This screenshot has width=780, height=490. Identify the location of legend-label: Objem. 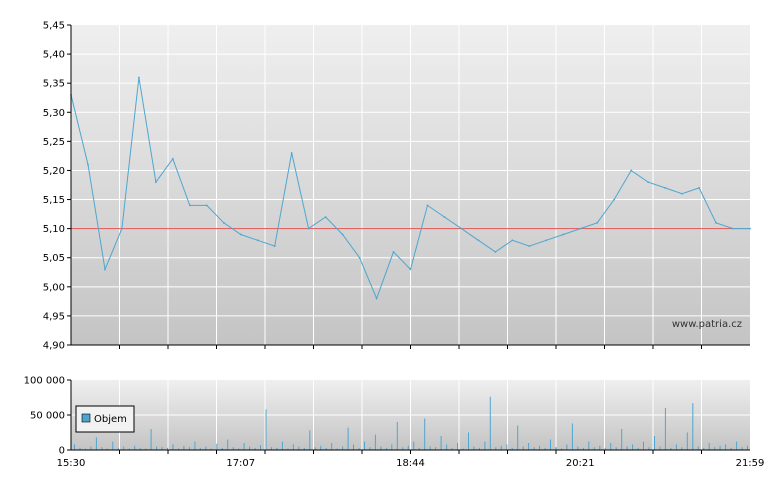
(110, 419).